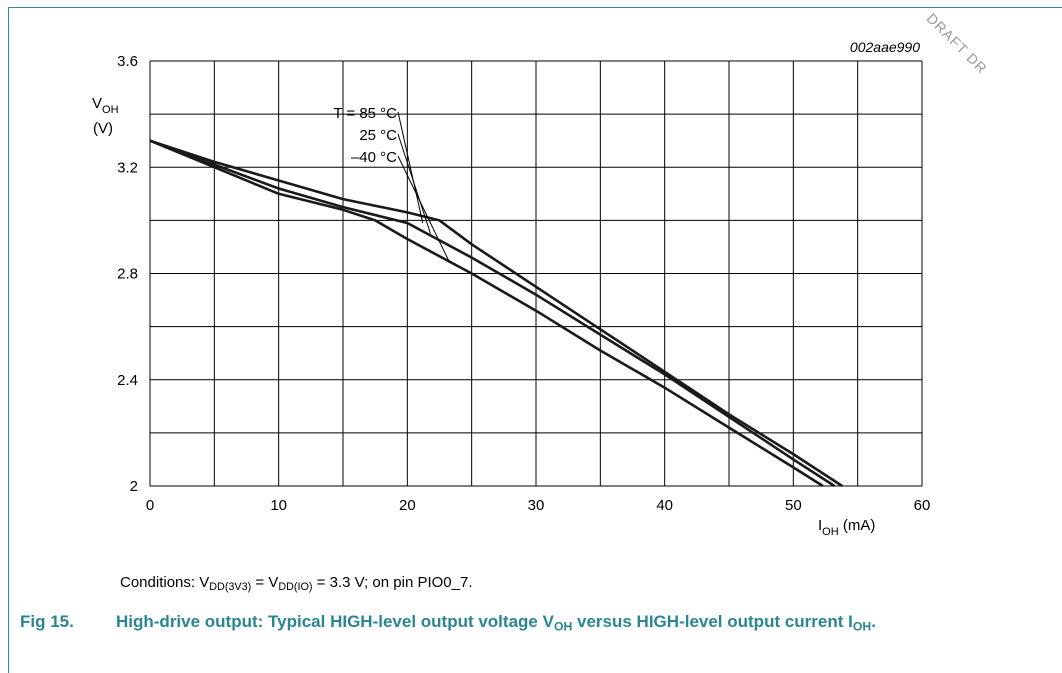  I want to click on caption-text-c: ., so click(873, 621).